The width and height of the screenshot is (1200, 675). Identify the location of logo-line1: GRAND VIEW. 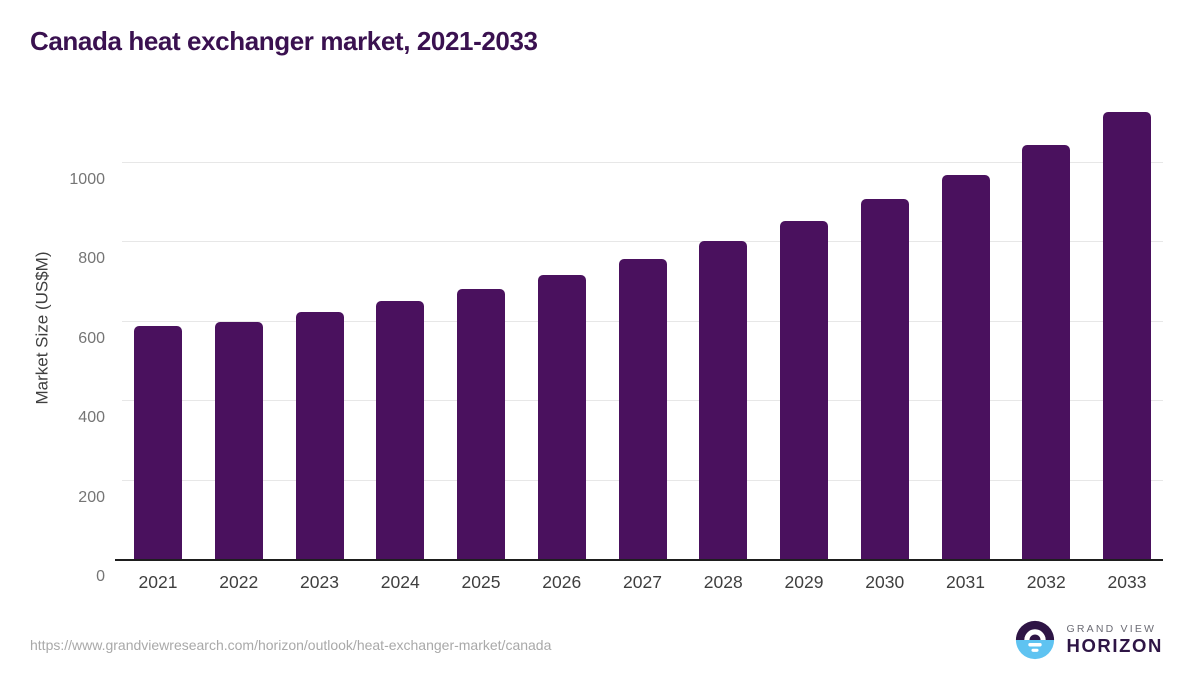
(1111, 629).